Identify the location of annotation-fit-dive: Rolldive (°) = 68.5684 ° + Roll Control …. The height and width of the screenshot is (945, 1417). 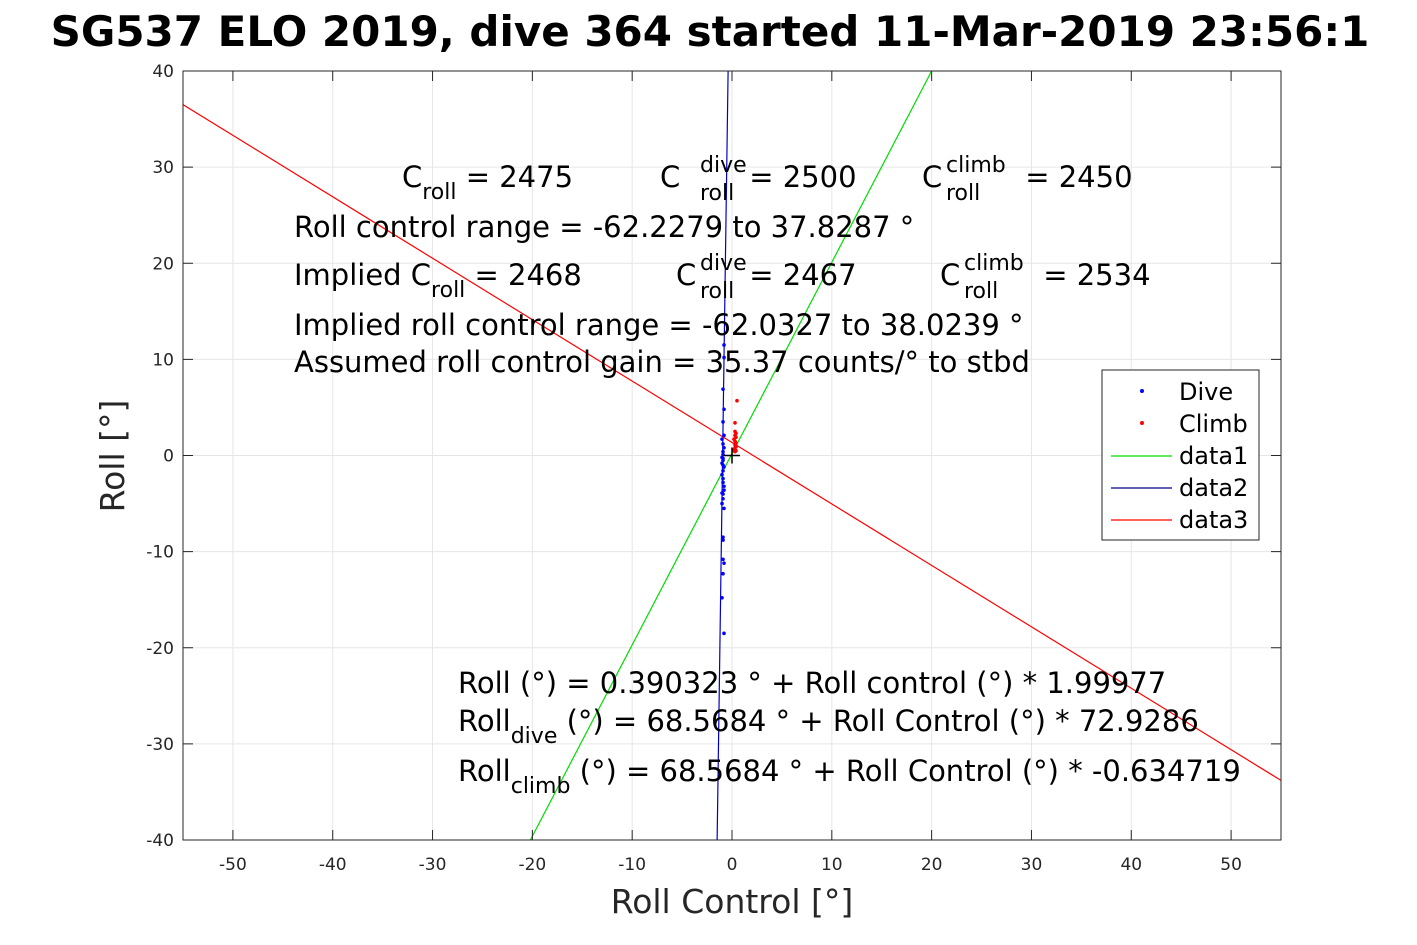
(828, 726).